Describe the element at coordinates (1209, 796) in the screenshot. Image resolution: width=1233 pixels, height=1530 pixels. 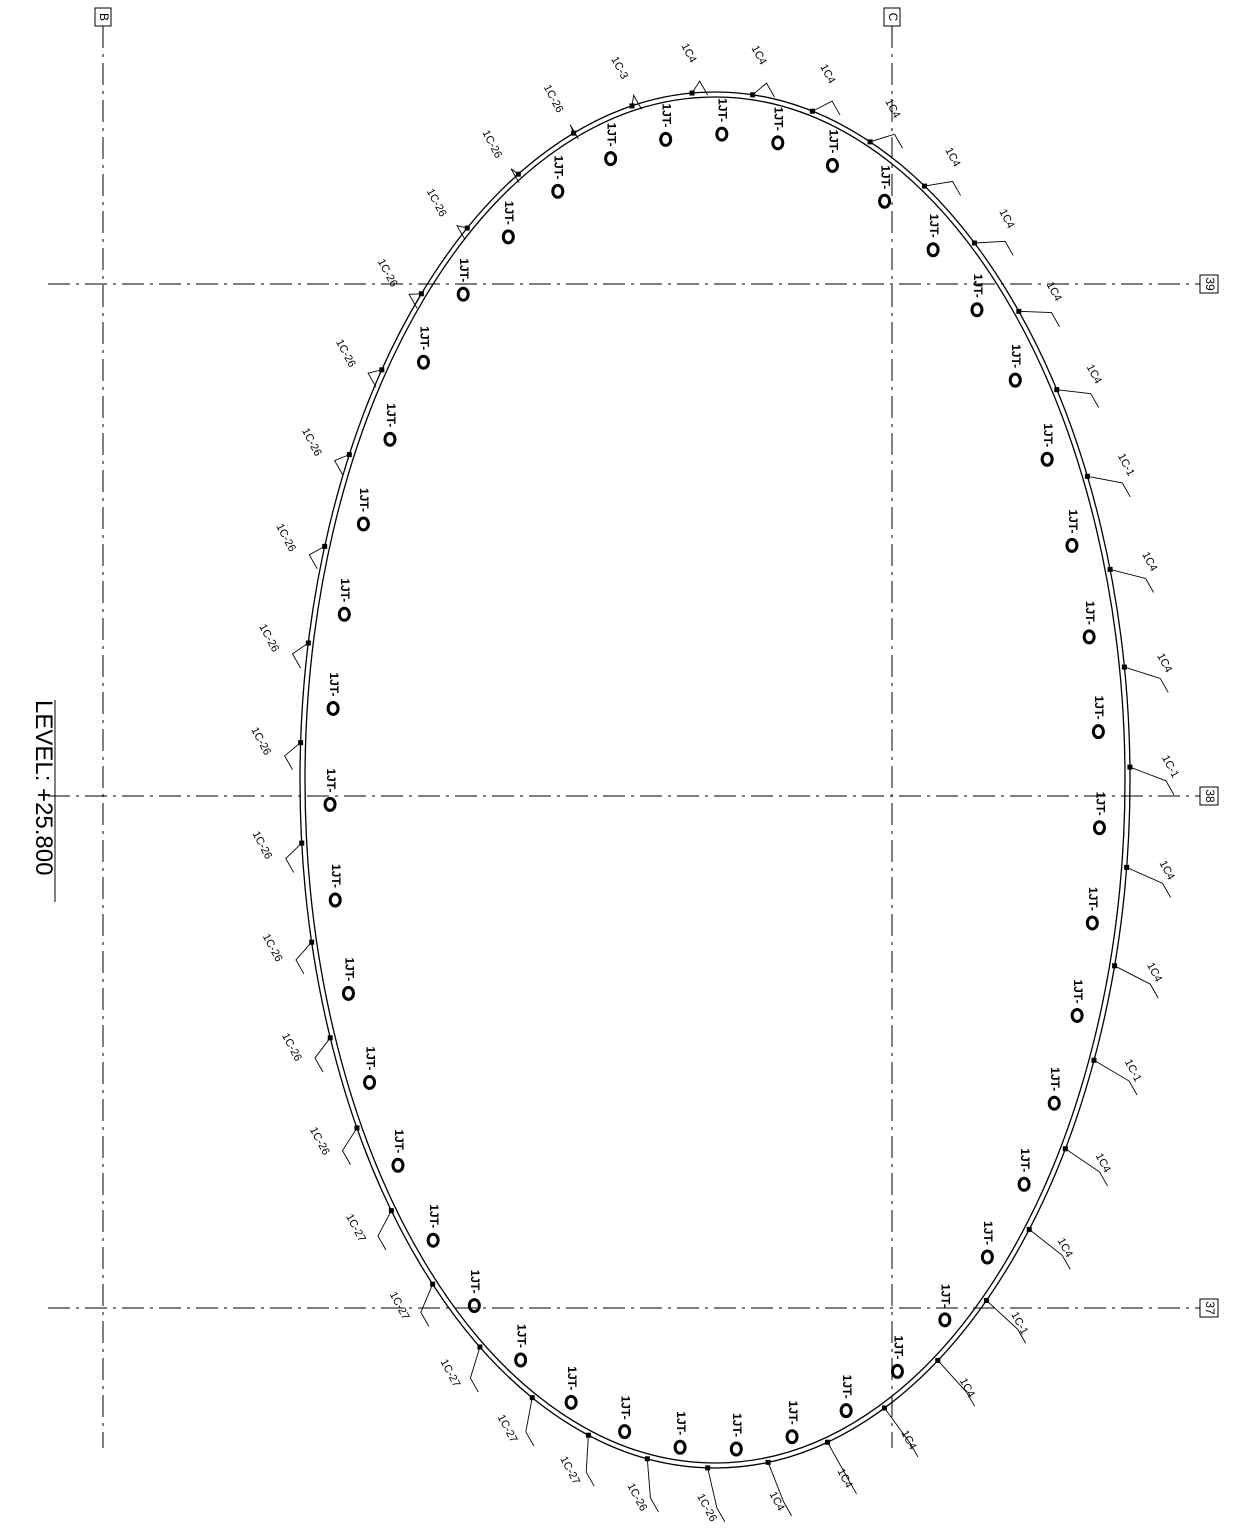
I see `grid-bubble-38: 38` at that location.